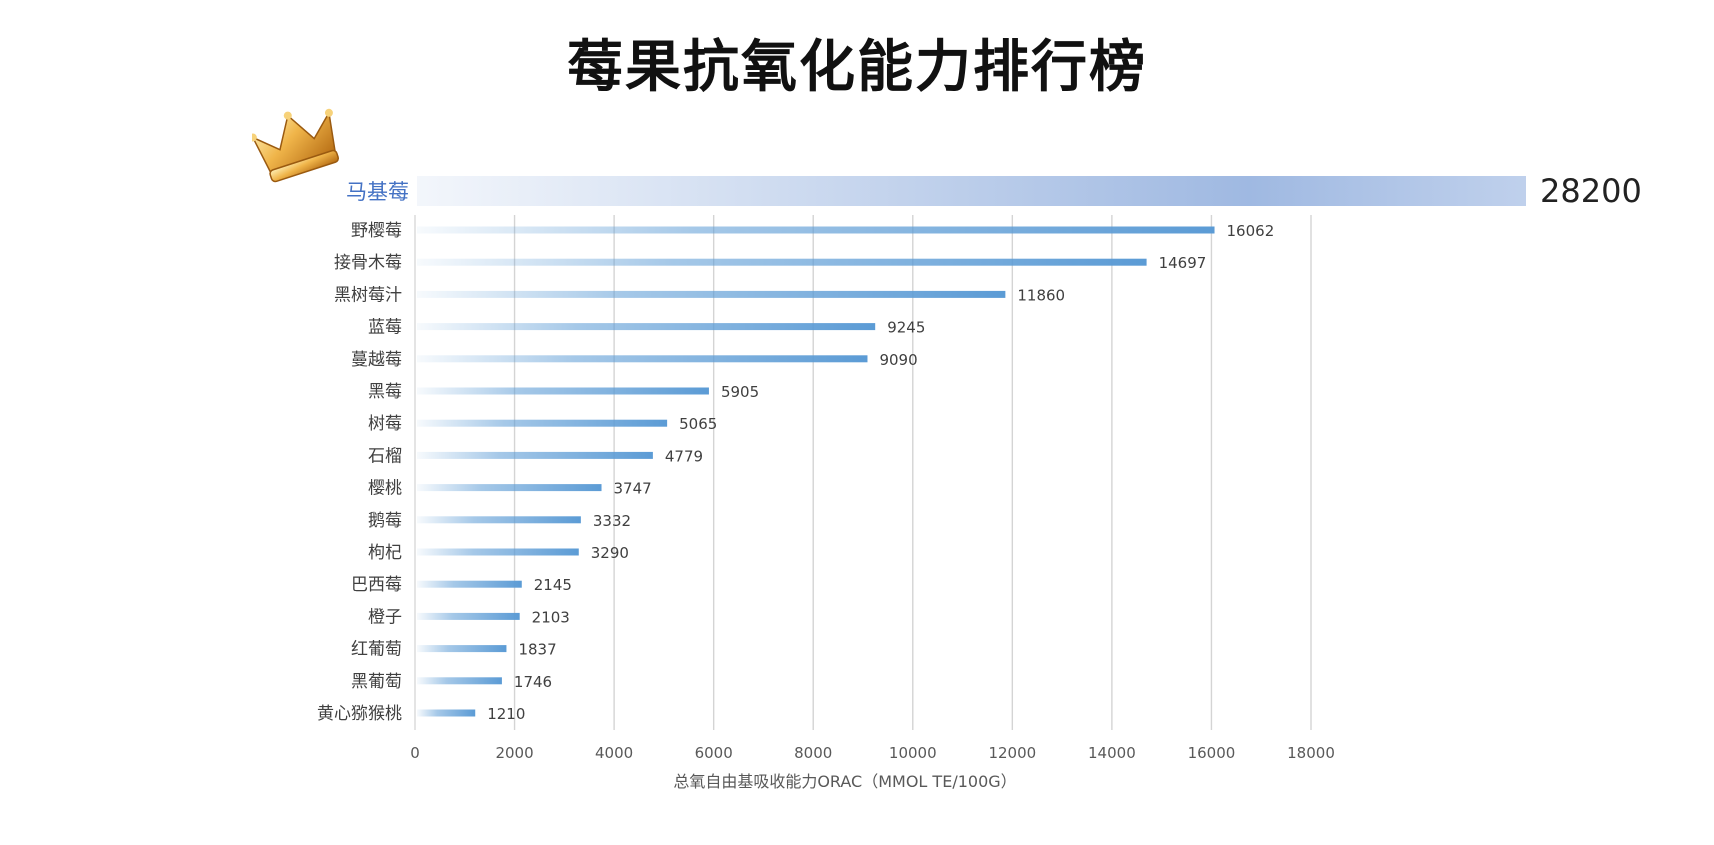  Describe the element at coordinates (368, 263) in the screenshot. I see `category-label: 接骨木莓` at that location.